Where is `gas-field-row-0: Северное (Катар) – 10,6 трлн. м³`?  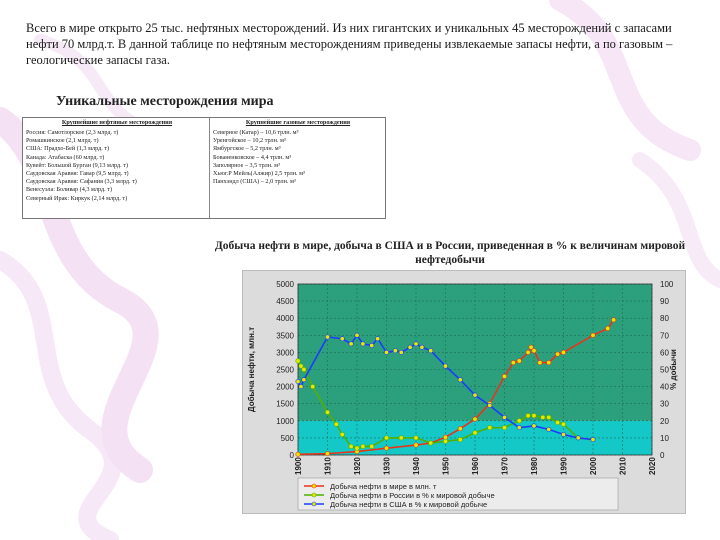
gas-field-row-0: Северное (Катар) – 10,6 трлн. м³ is located at coordinates (256, 132).